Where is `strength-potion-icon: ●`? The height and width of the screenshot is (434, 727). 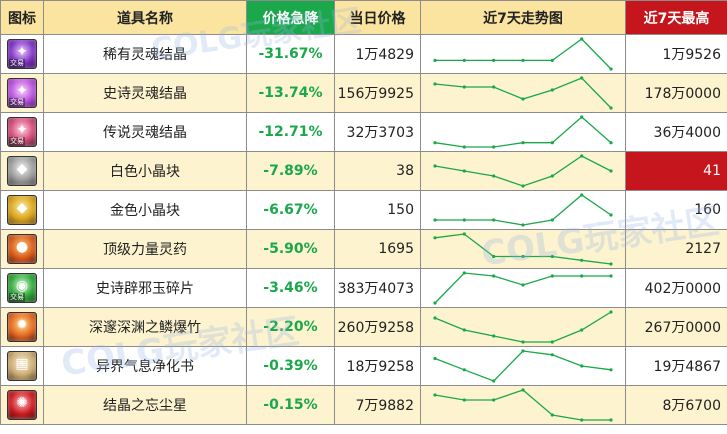
strength-potion-icon: ● is located at coordinates (22, 249).